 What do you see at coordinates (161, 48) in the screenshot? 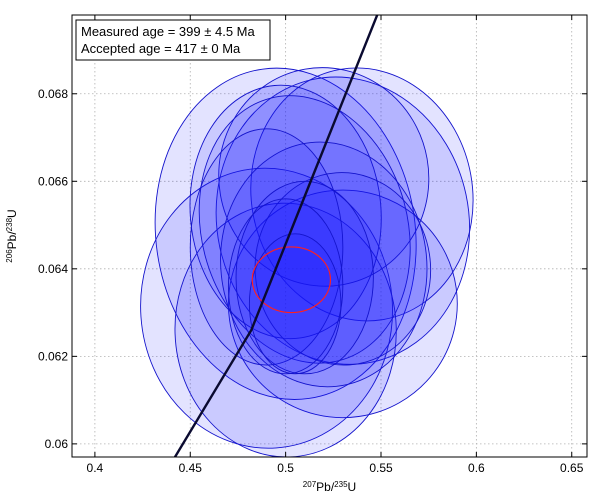
I see `legend-accepted-age: Accepted age = 417 ± 0 Ma` at bounding box center [161, 48].